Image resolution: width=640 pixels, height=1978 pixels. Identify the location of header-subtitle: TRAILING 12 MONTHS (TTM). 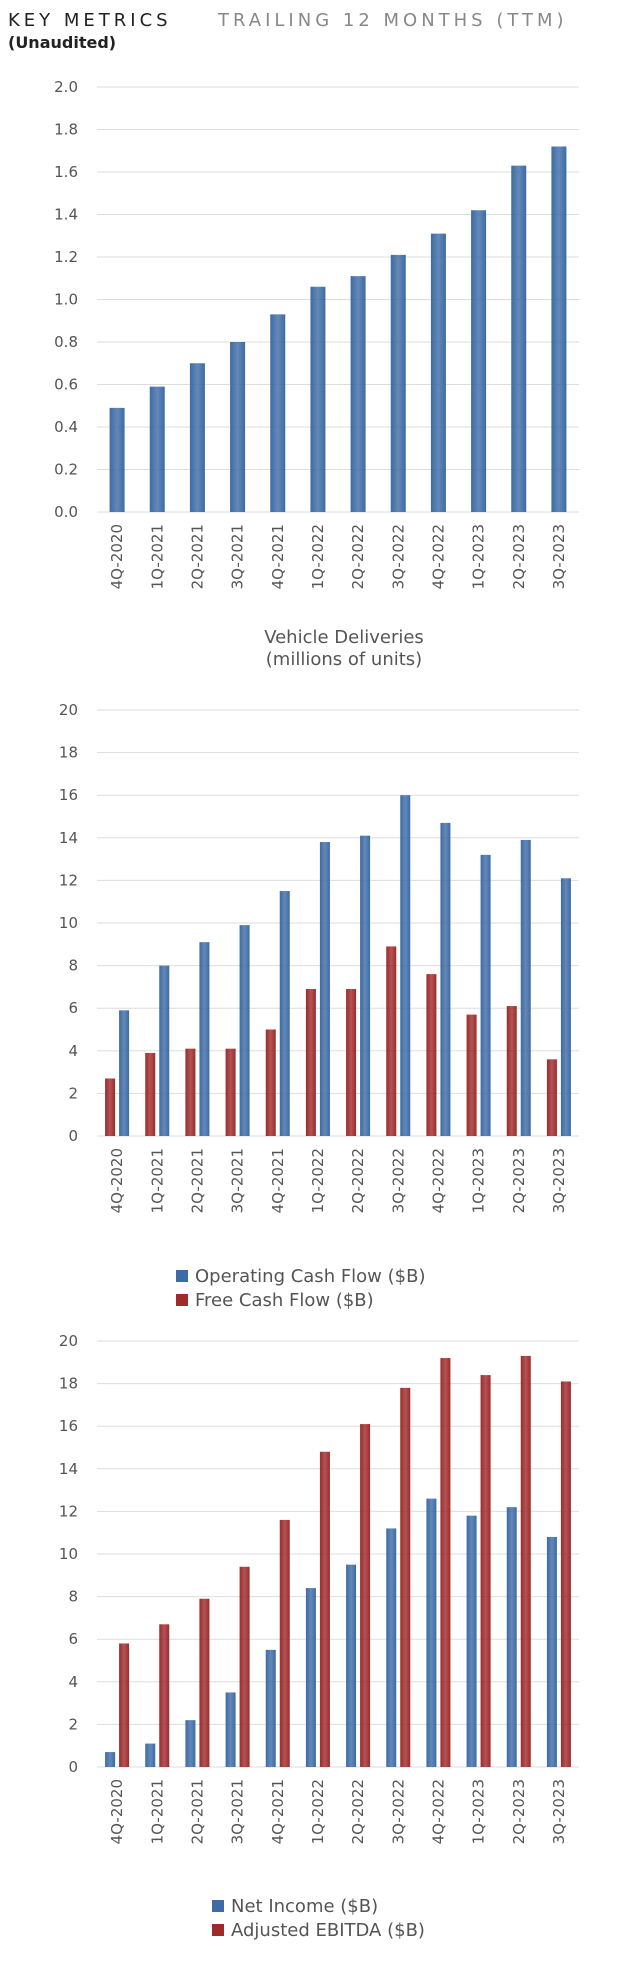
(392, 20).